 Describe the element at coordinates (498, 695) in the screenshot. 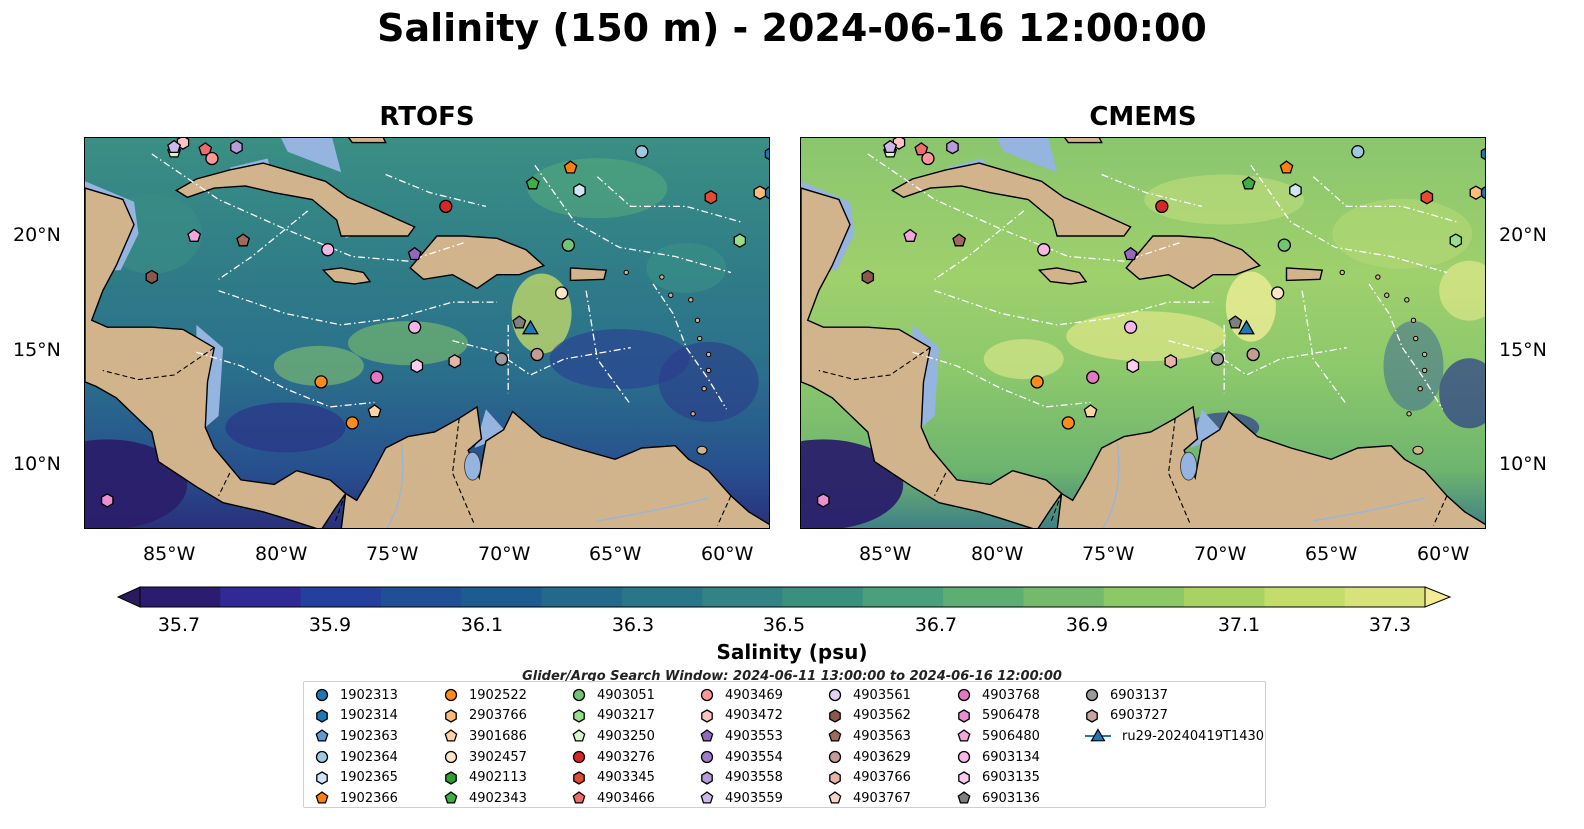

I see `legend-label: 1902522` at that location.